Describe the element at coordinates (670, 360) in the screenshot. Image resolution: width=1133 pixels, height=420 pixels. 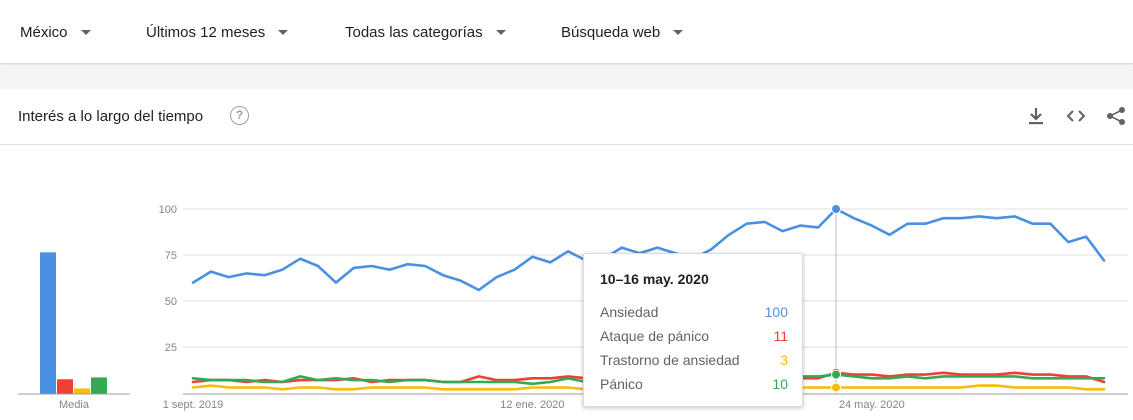
I see `tooltip-label: Trastorno de ansiedad` at that location.